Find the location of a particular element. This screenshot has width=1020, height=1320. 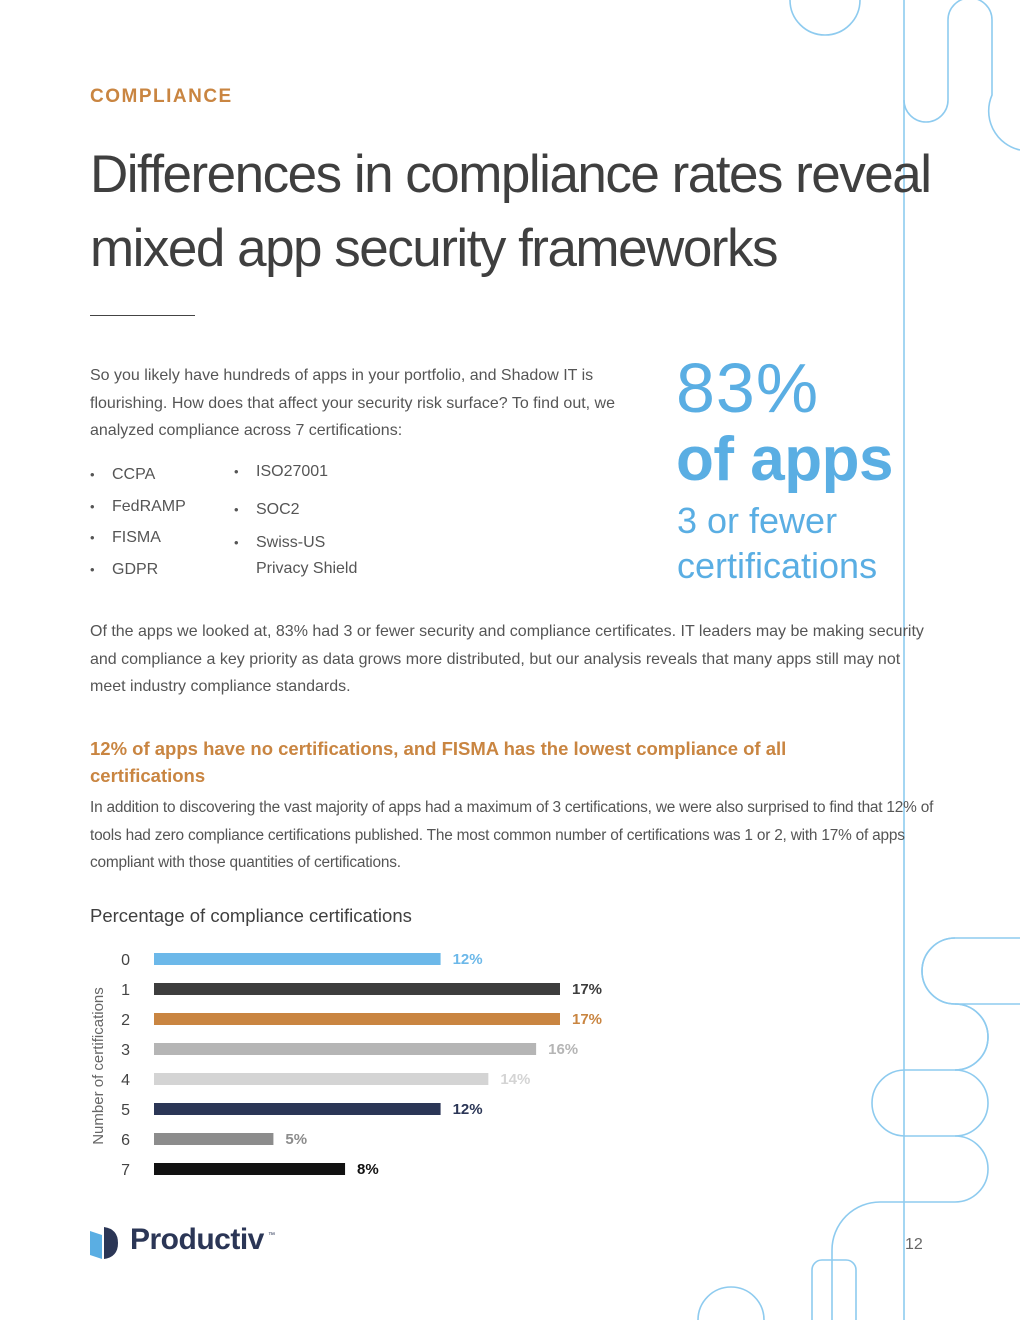

page-number: 12 is located at coordinates (914, 1244).